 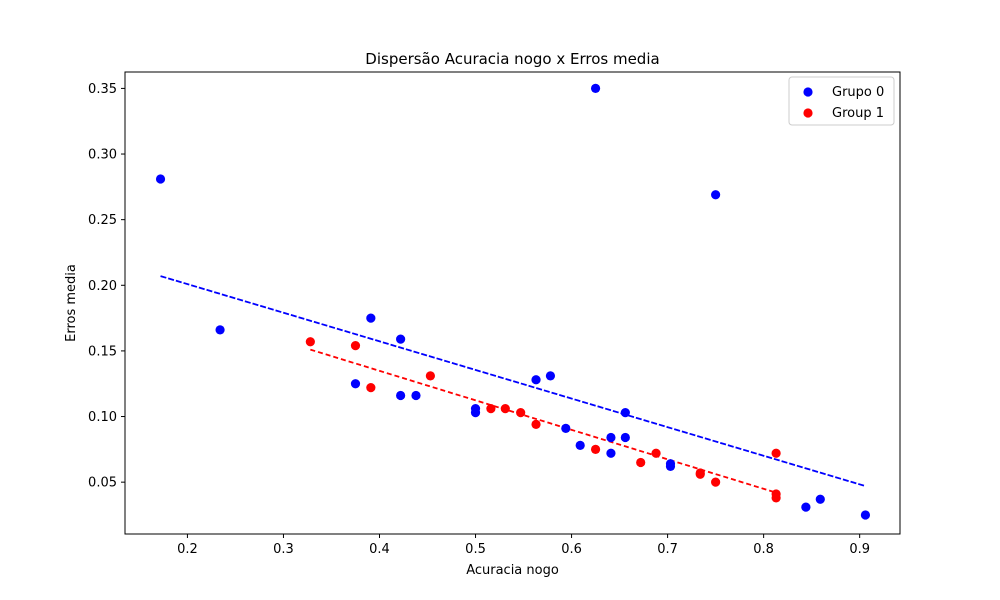 I want to click on x-tick-label: 0.9, so click(x=859, y=549).